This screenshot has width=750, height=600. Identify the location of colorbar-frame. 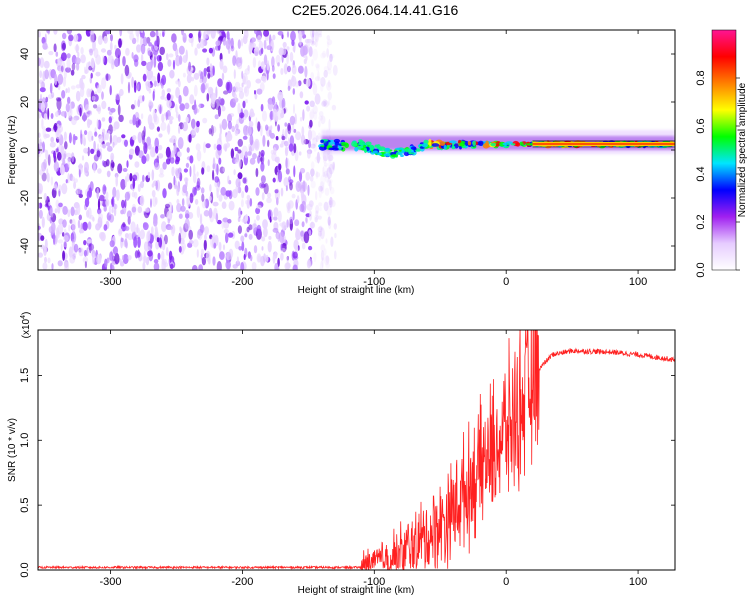
(724, 150).